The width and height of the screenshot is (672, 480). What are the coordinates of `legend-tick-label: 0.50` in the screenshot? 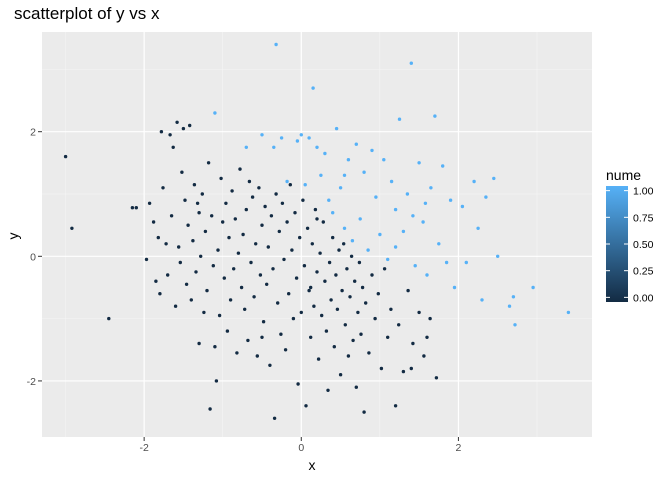 It's located at (643, 245).